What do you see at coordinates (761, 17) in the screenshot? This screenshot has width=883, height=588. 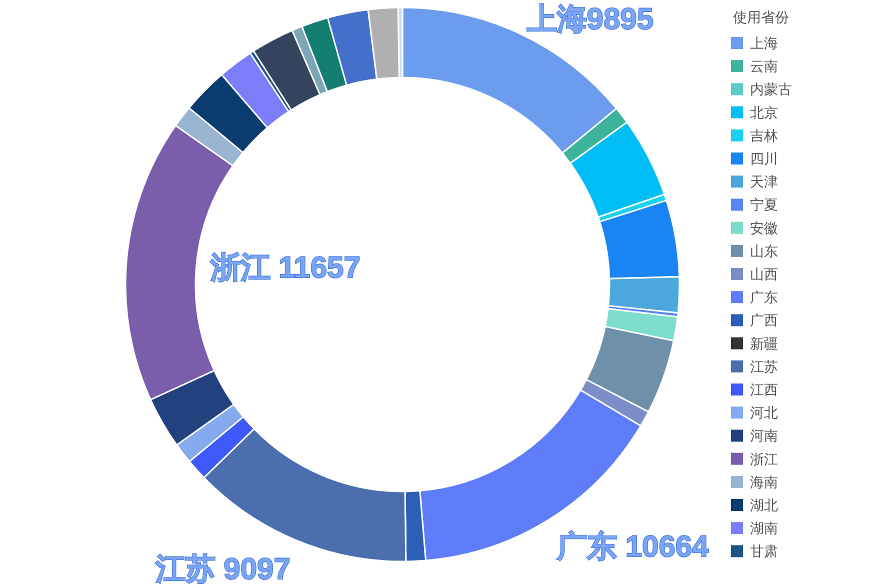 I see `legend-title: 使用省份` at bounding box center [761, 17].